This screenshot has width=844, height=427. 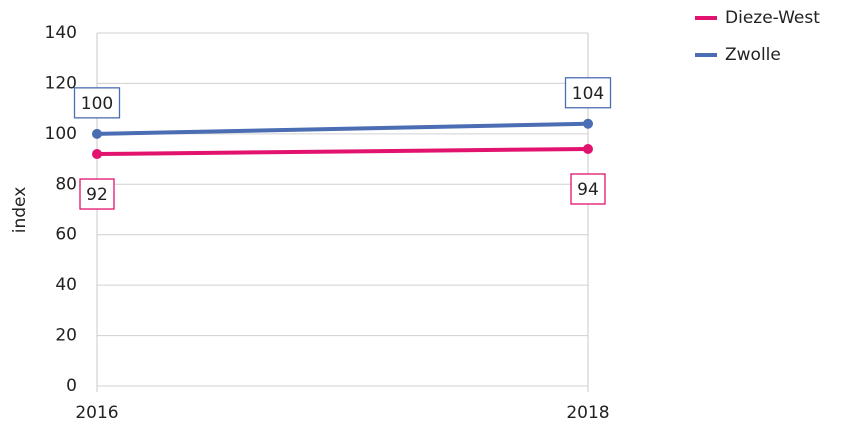 I want to click on y-tick-label: 100, so click(x=61, y=134).